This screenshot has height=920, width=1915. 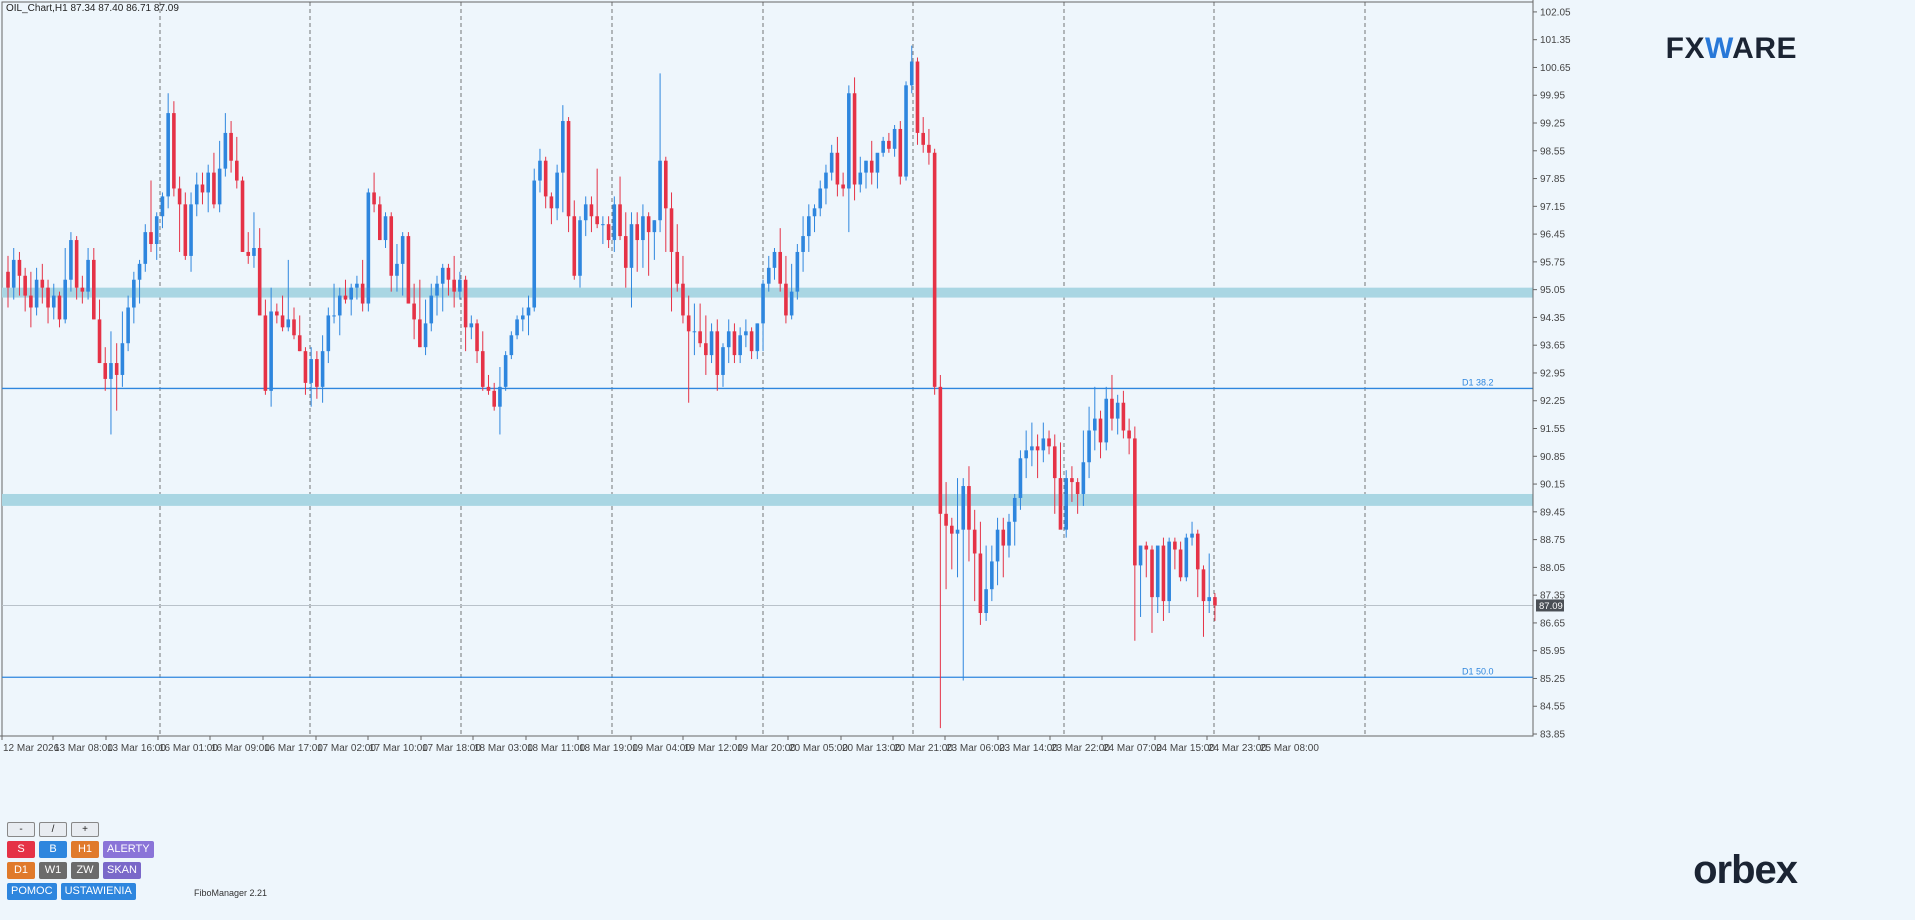 I want to click on h1-button: H1, so click(x=85, y=849).